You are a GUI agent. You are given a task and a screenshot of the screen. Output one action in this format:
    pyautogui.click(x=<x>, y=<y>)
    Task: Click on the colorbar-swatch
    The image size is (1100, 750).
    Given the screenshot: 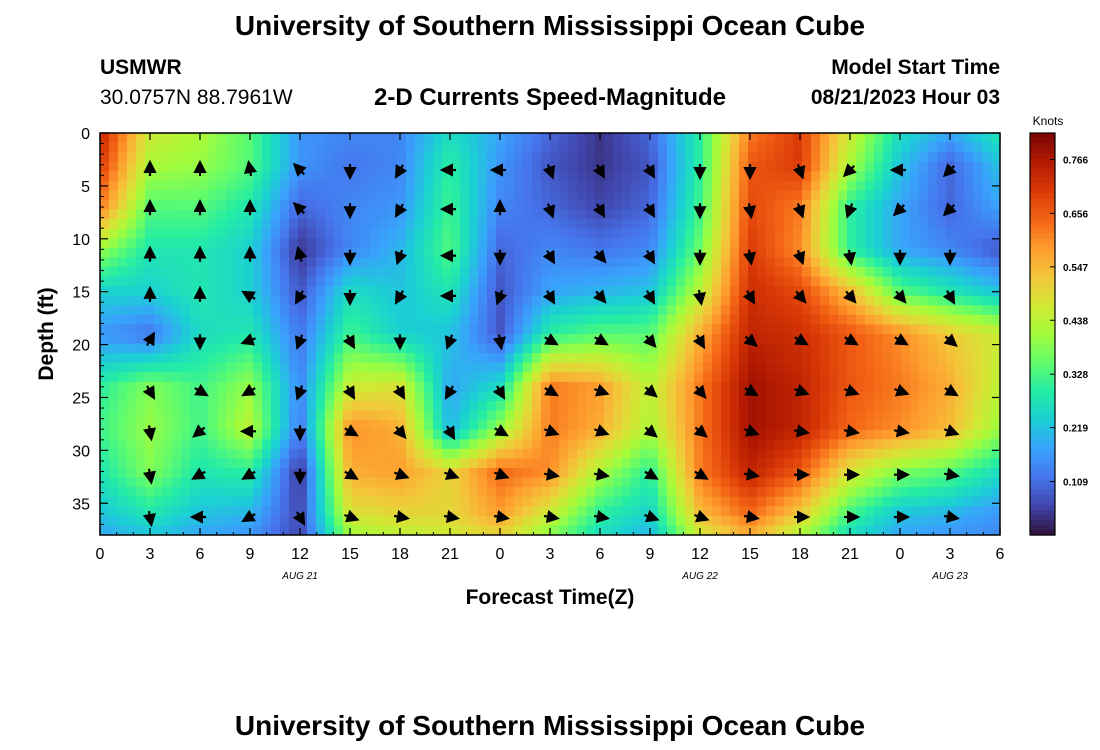 What is the action you would take?
    pyautogui.click(x=1042, y=497)
    